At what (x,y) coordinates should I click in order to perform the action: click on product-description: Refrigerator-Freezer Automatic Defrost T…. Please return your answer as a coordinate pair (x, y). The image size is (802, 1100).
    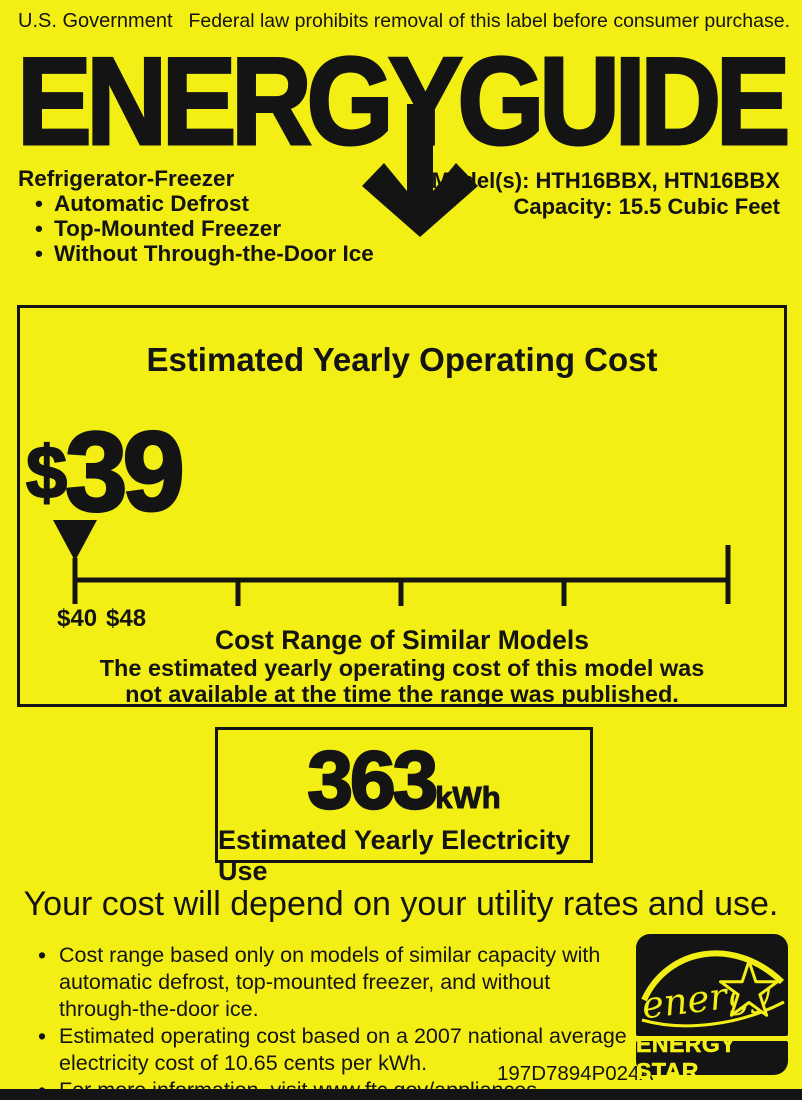
    Looking at the image, I should click on (196, 216).